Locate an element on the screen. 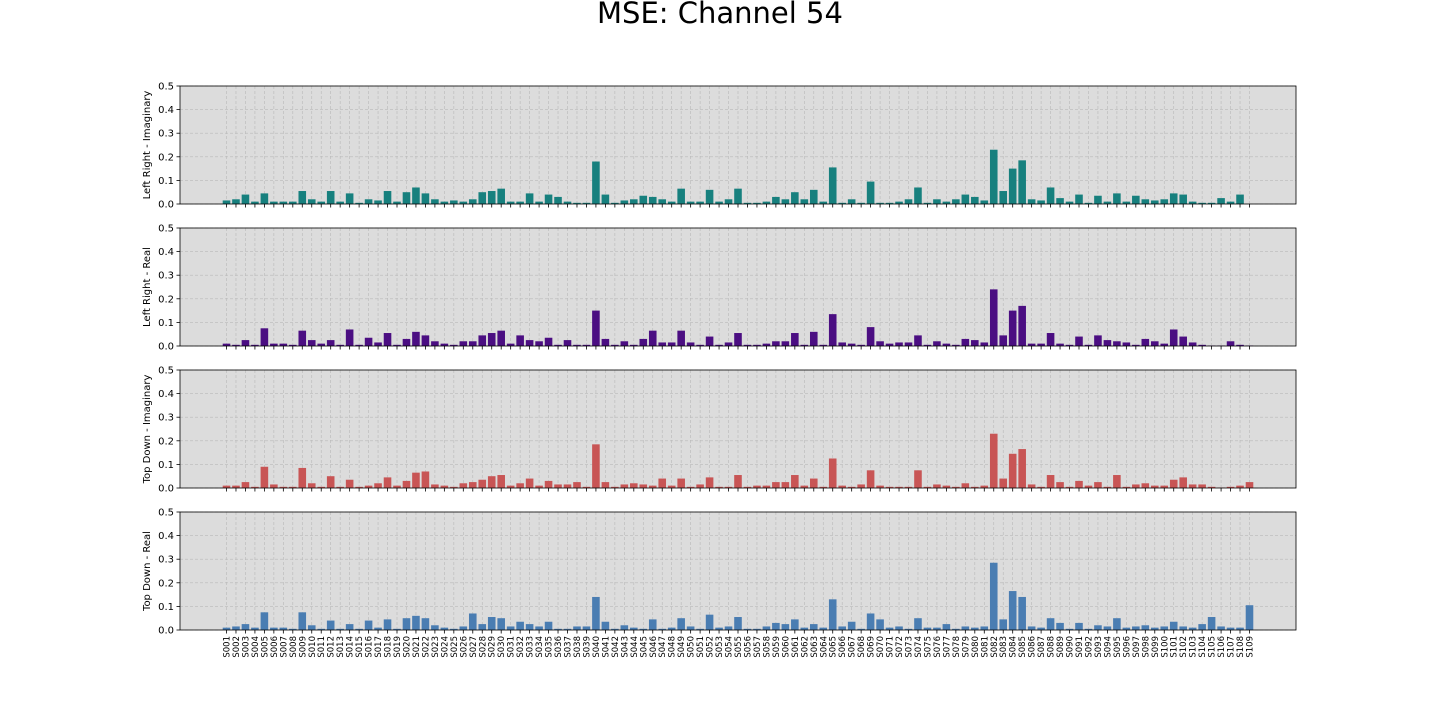 This screenshot has height=720, width=1440. bar-S053 is located at coordinates (719, 487).